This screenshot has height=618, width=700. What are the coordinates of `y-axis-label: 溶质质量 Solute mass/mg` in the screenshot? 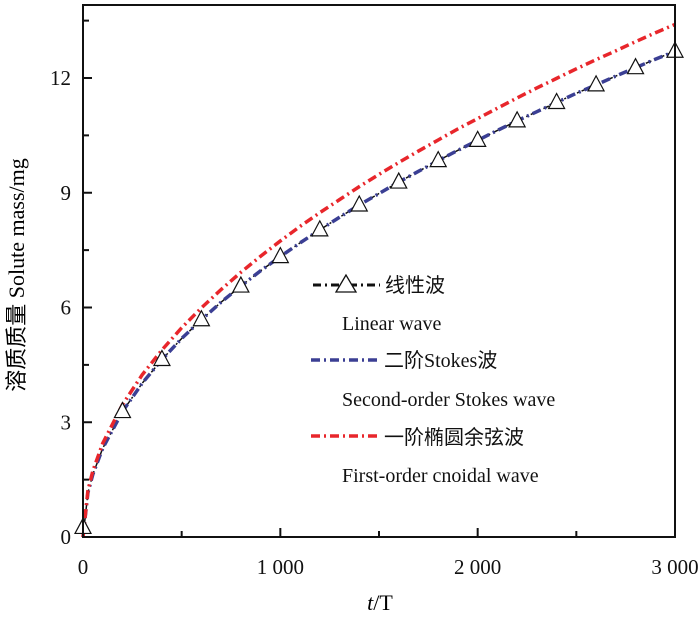 It's located at (16, 274).